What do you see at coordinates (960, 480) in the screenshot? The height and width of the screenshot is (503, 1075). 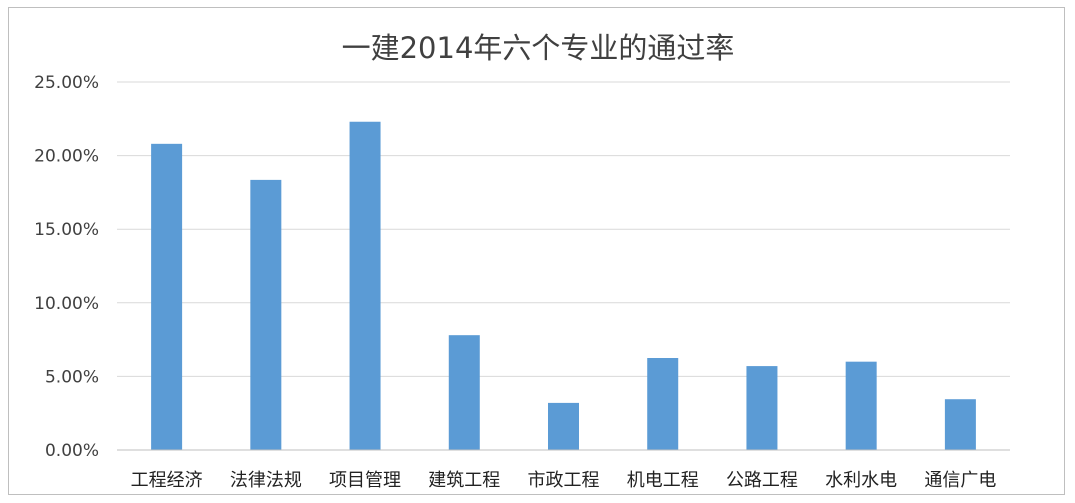 I see `x-category-label: 通信广电` at bounding box center [960, 480].